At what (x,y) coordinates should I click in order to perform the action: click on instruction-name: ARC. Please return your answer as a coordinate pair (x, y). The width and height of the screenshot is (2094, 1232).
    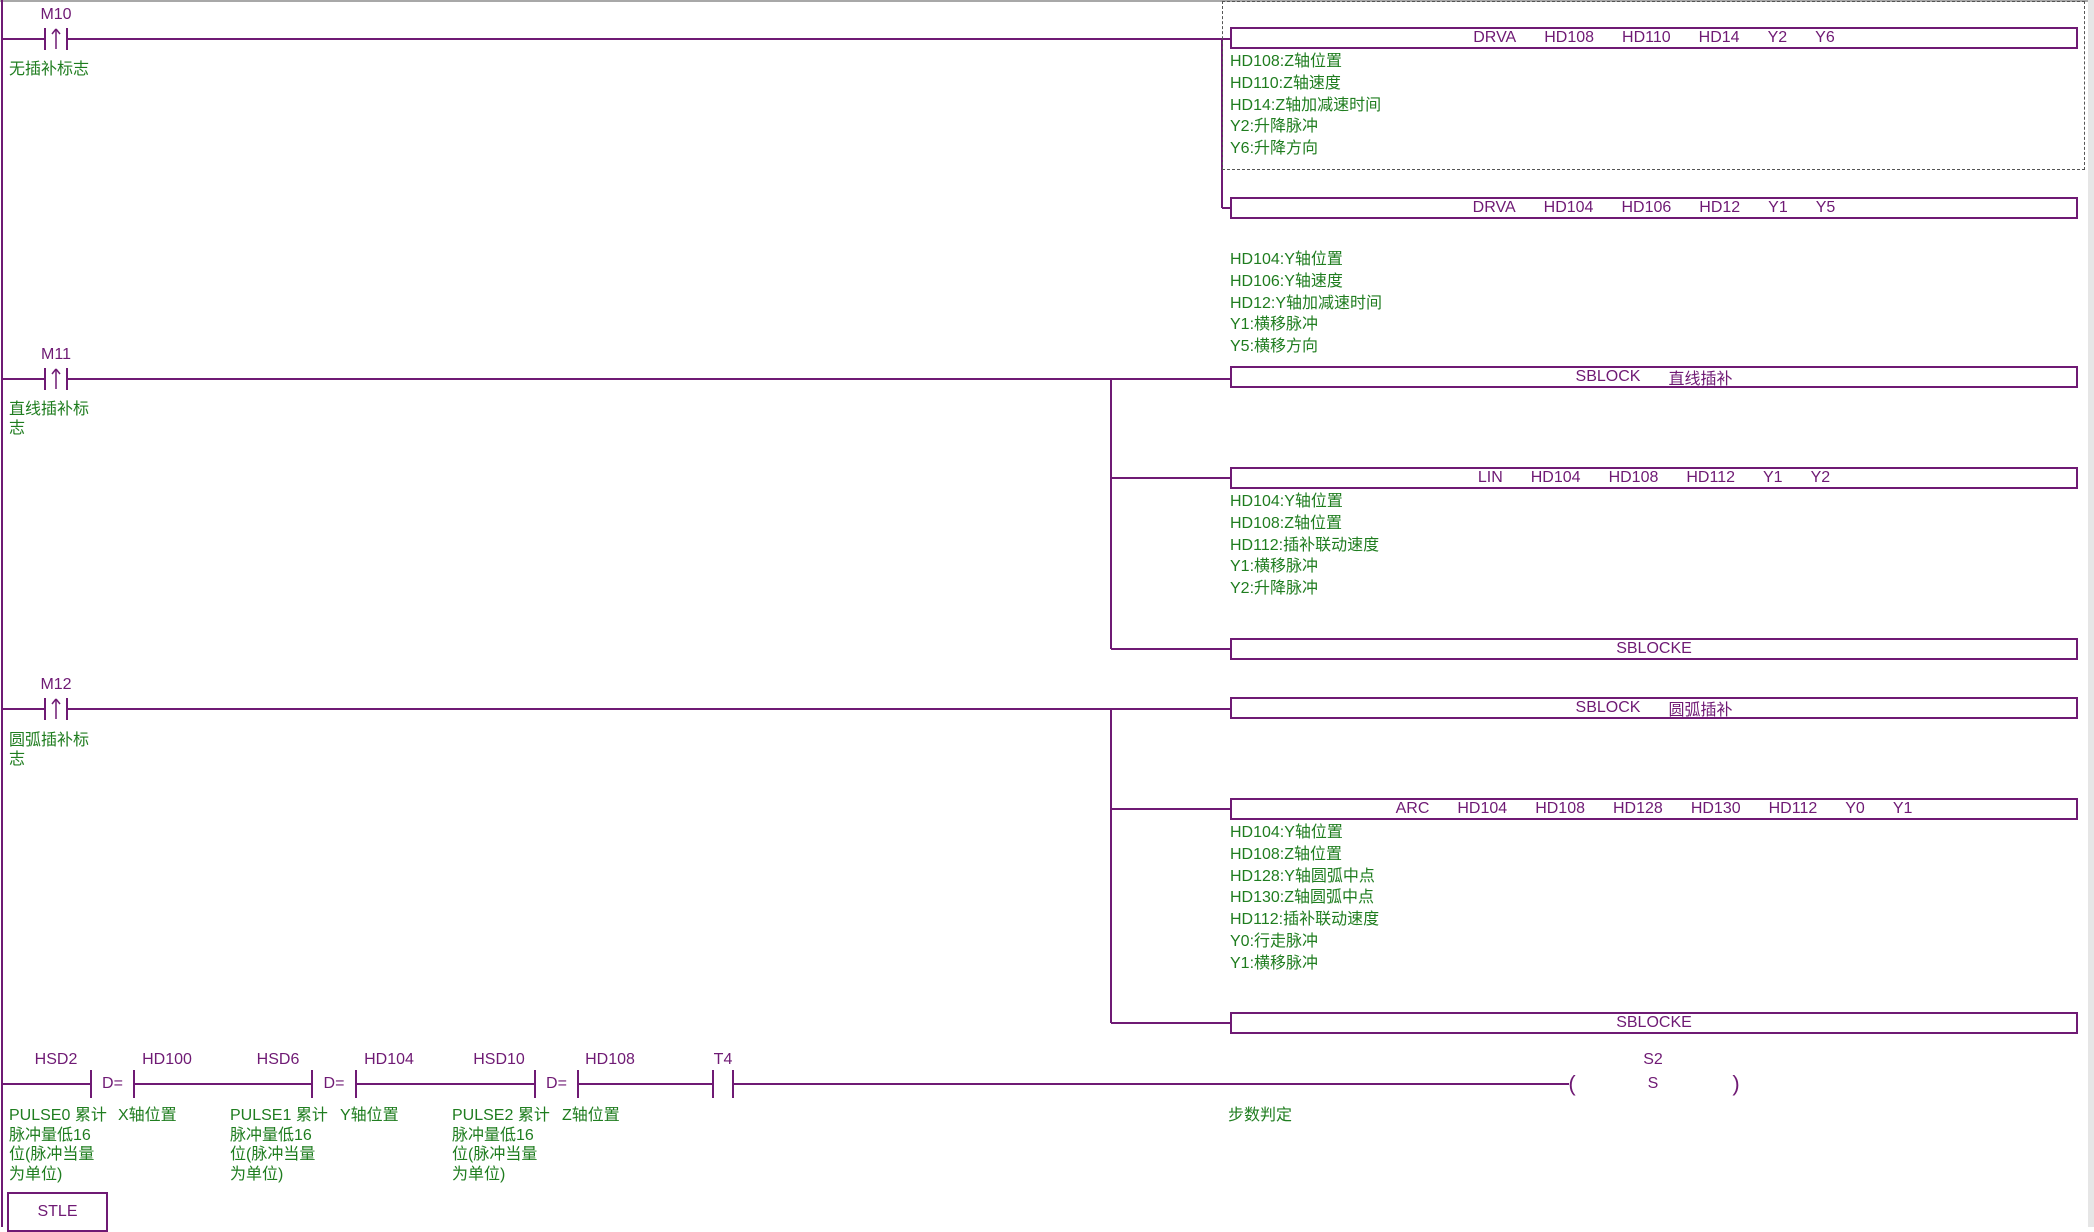
    Looking at the image, I should click on (1412, 808).